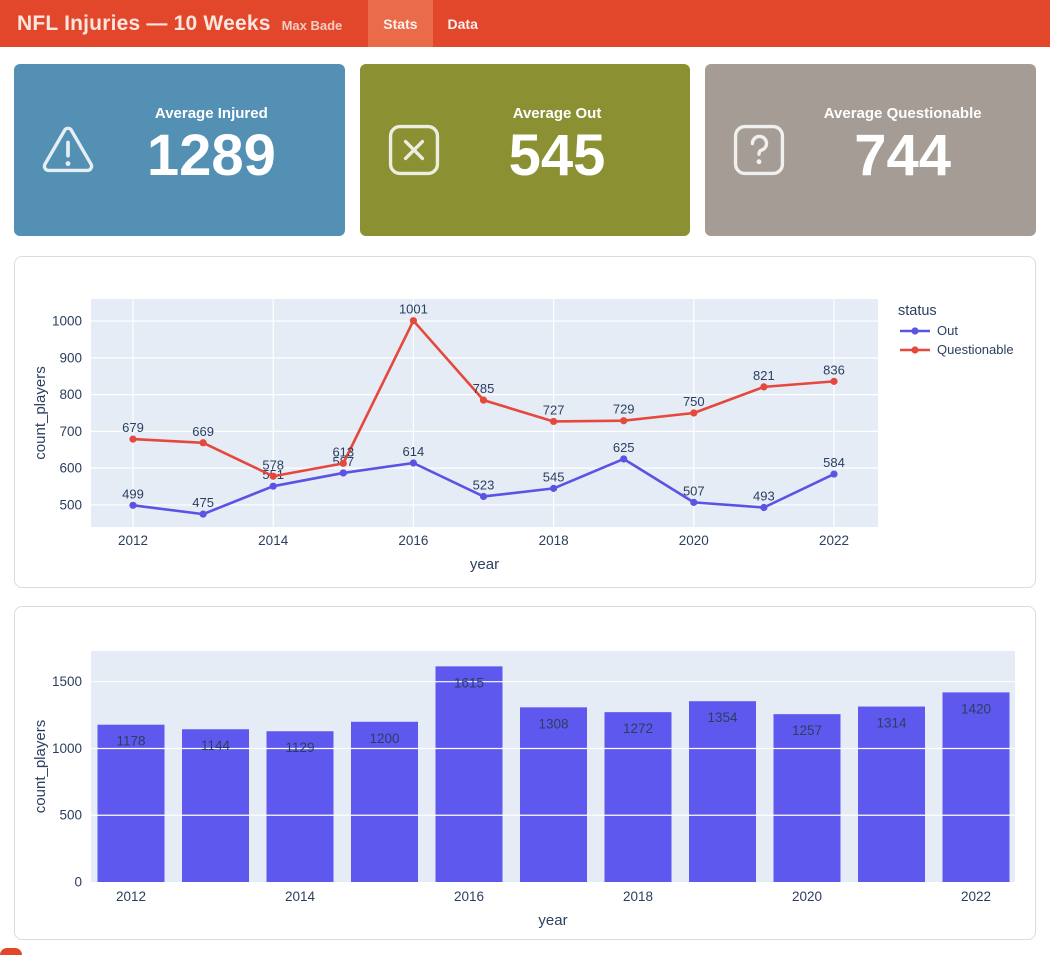 The image size is (1050, 955). Describe the element at coordinates (976, 787) in the screenshot. I see `bar-year-2022` at that location.